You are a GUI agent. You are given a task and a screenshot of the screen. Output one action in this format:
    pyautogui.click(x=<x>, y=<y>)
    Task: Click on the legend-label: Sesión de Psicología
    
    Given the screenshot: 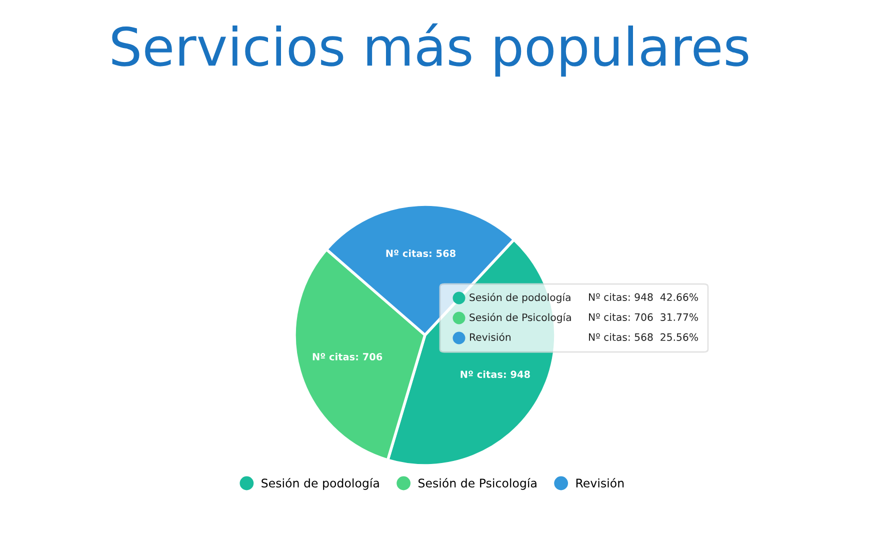 What is the action you would take?
    pyautogui.click(x=477, y=484)
    